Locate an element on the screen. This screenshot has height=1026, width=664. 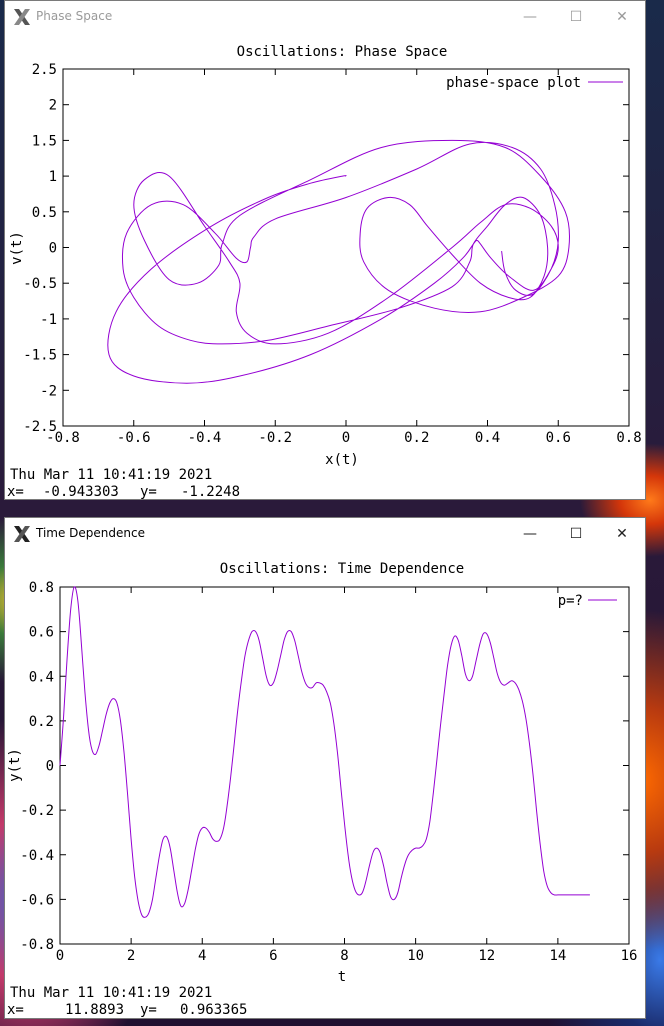
legend-label: phase-space plot is located at coordinates (513, 83).